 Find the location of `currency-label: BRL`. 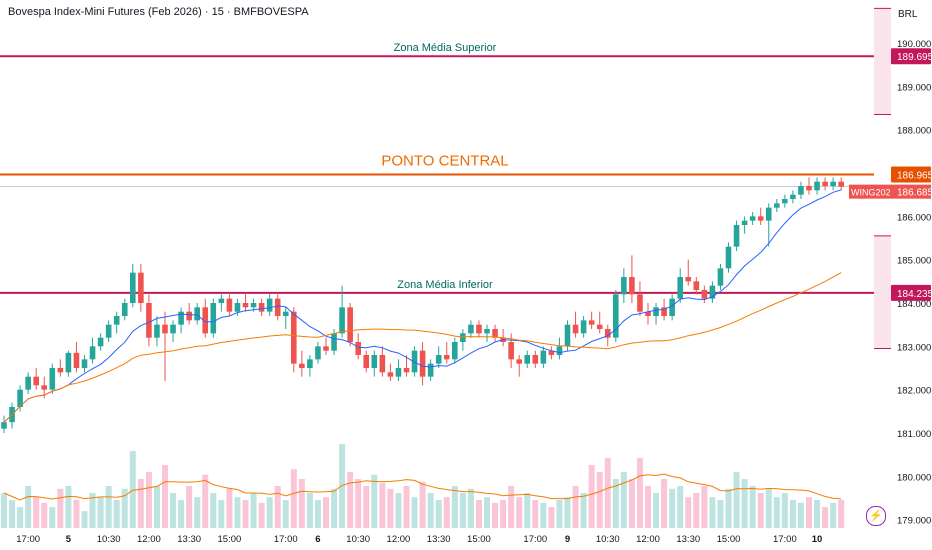

currency-label: BRL is located at coordinates (908, 14).